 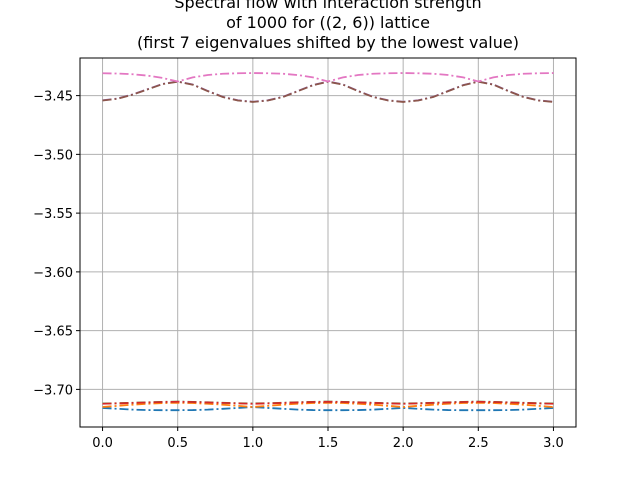 I want to click on x-tick-label: 3.0, so click(x=553, y=443).